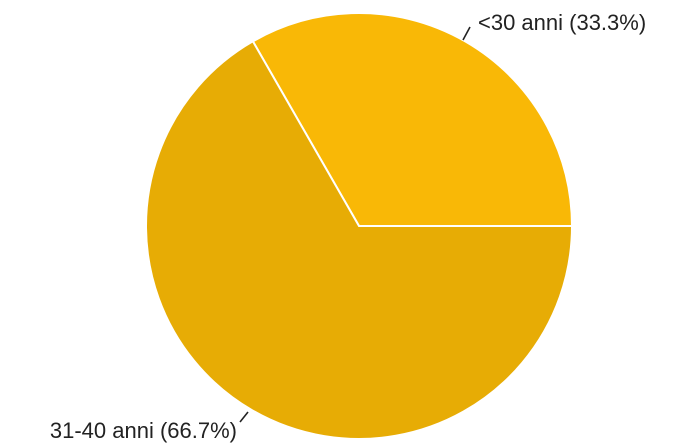 The image size is (683, 445). Describe the element at coordinates (562, 22) in the screenshot. I see `slice-label-0: <30 anni (33.3%)` at that location.